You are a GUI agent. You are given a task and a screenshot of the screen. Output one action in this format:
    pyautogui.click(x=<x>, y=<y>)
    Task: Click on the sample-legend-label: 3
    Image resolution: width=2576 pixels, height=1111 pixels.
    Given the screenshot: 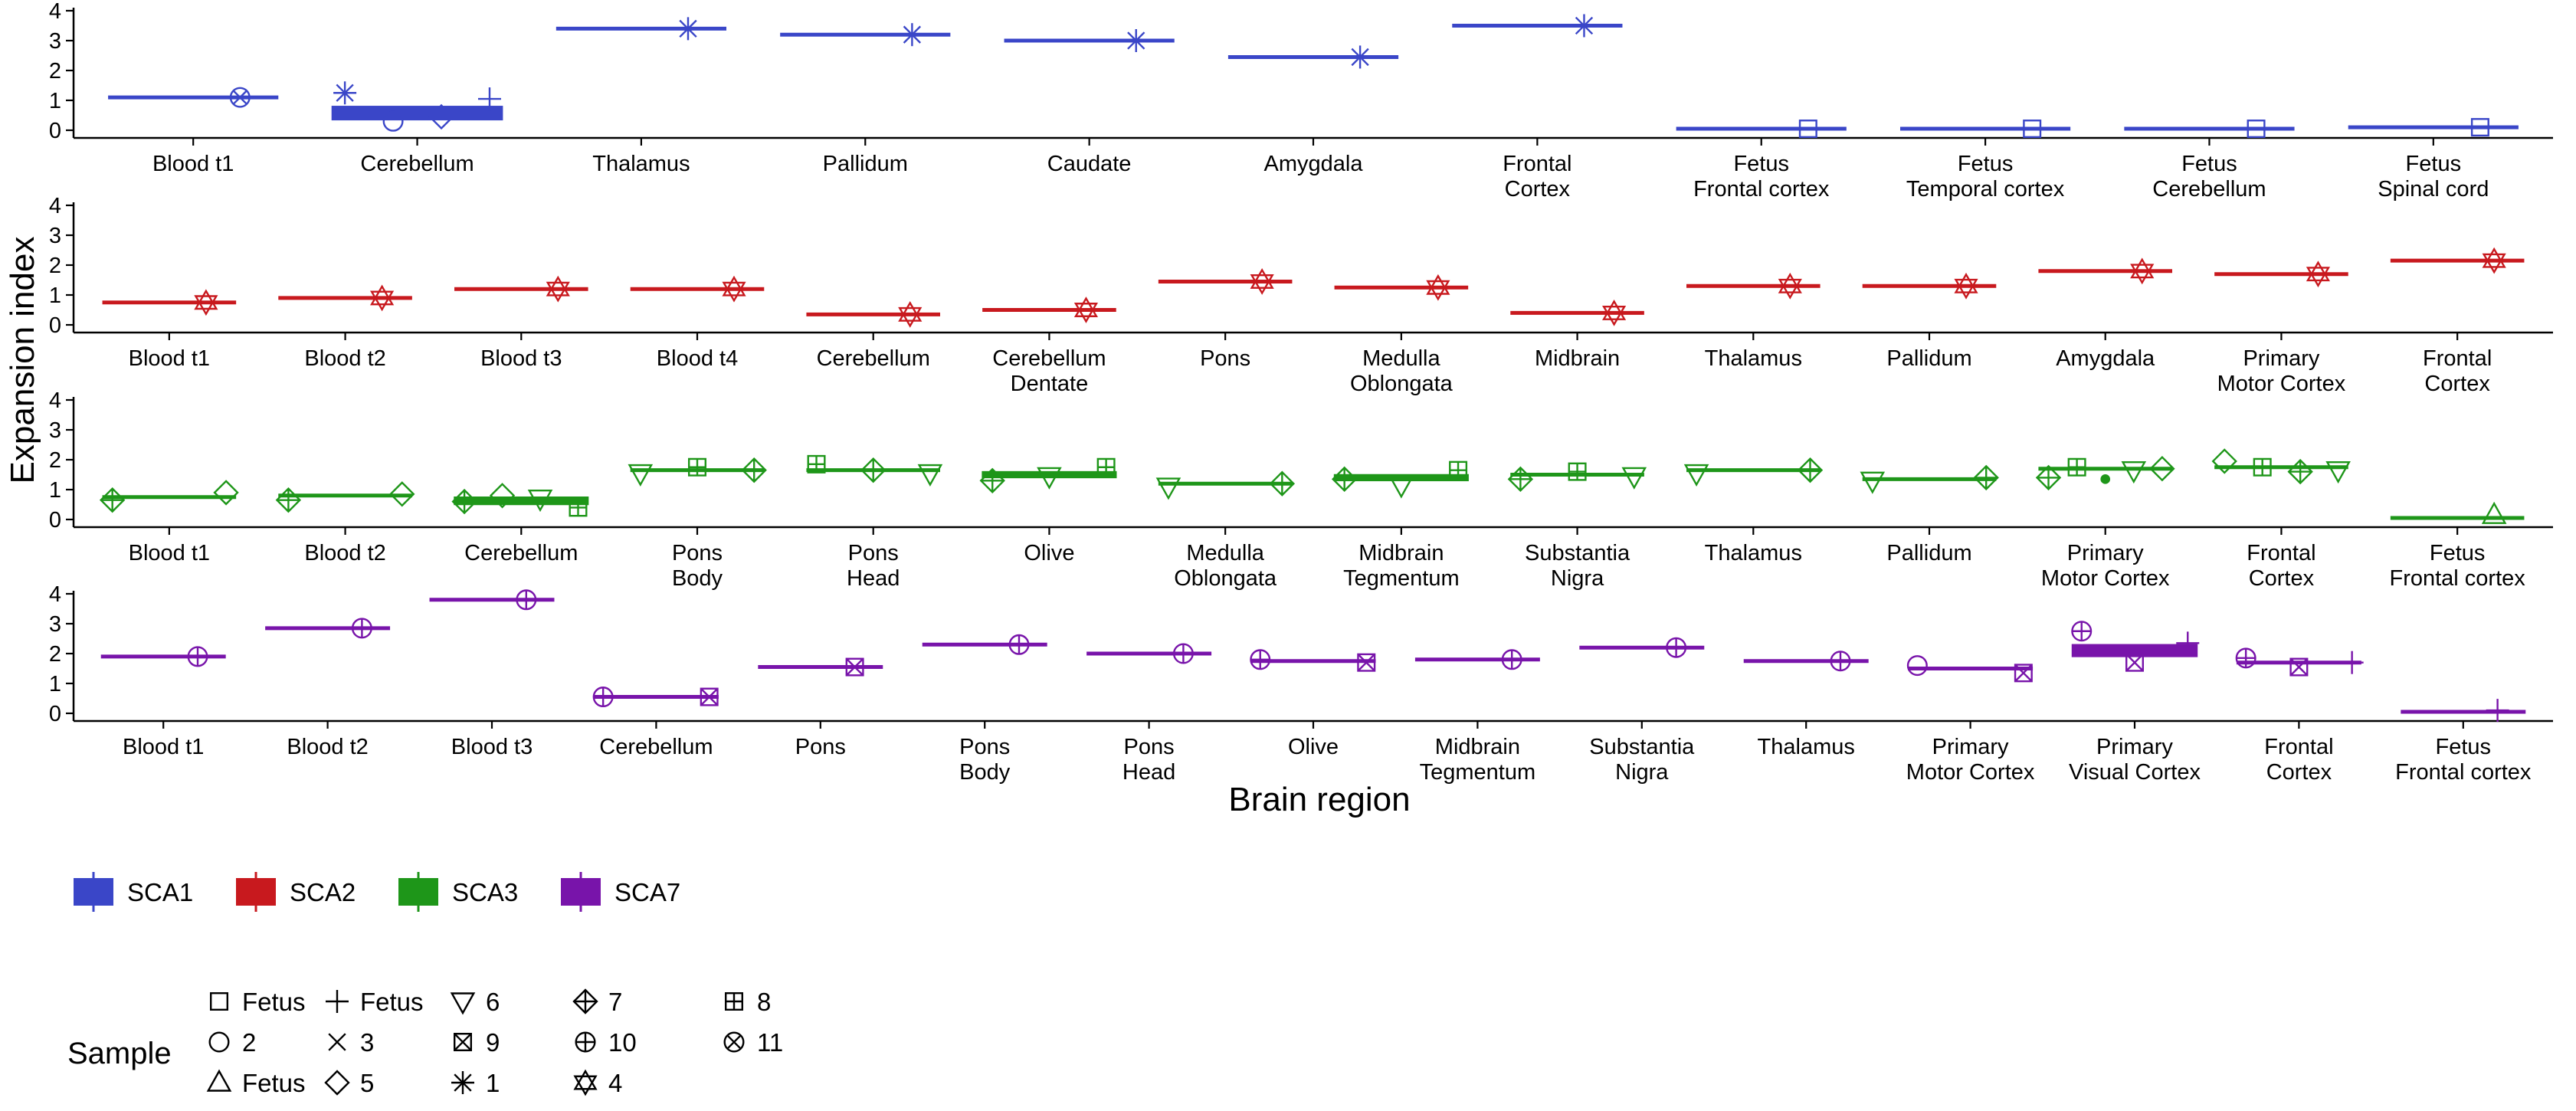 What is the action you would take?
    pyautogui.click(x=367, y=1042)
    